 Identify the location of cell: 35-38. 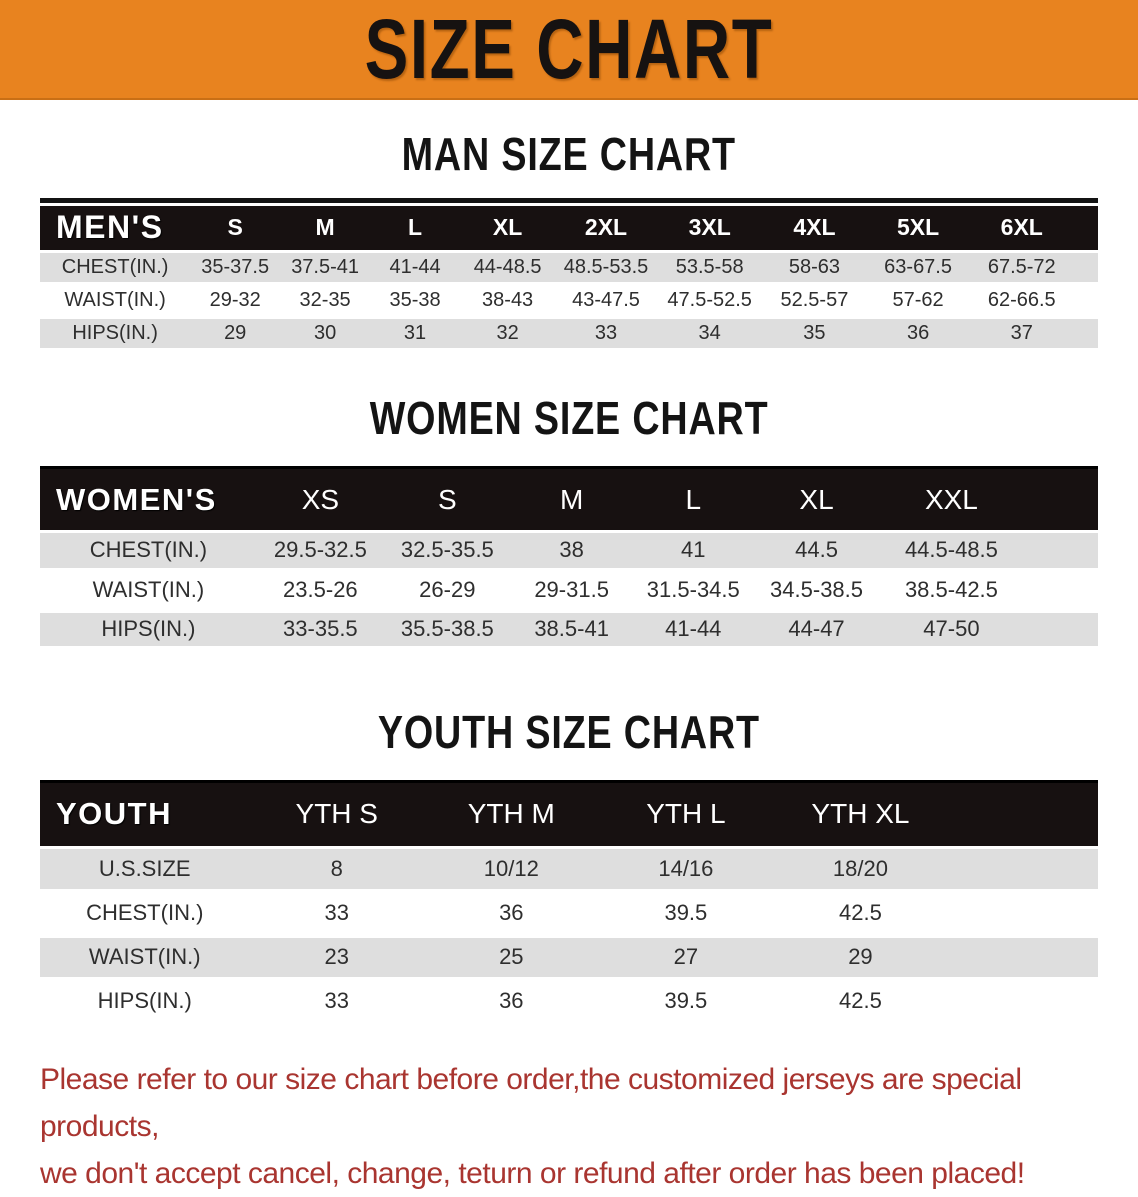
(415, 301).